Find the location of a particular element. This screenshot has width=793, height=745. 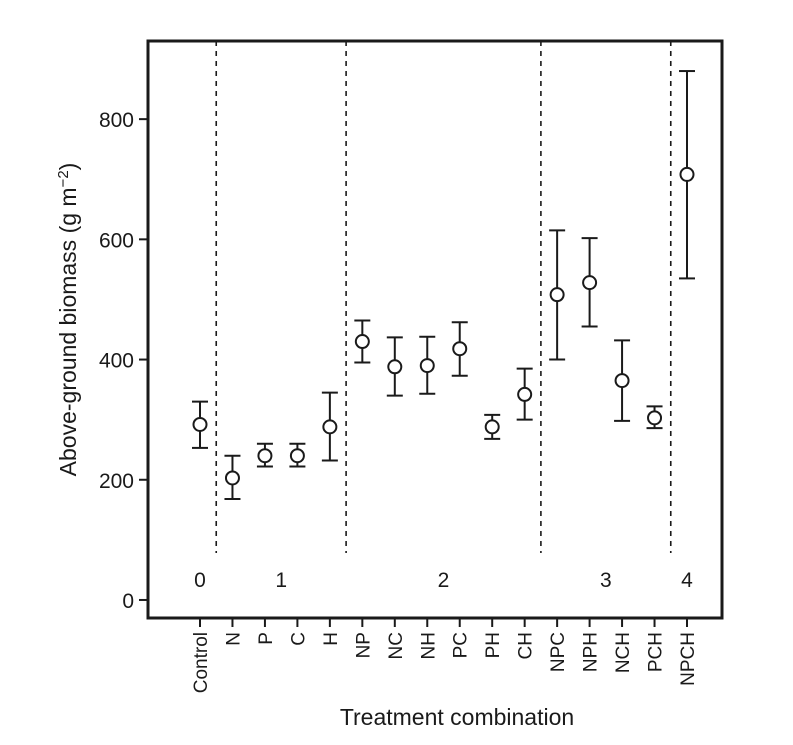

y-tick-label: 800 is located at coordinates (116, 120).